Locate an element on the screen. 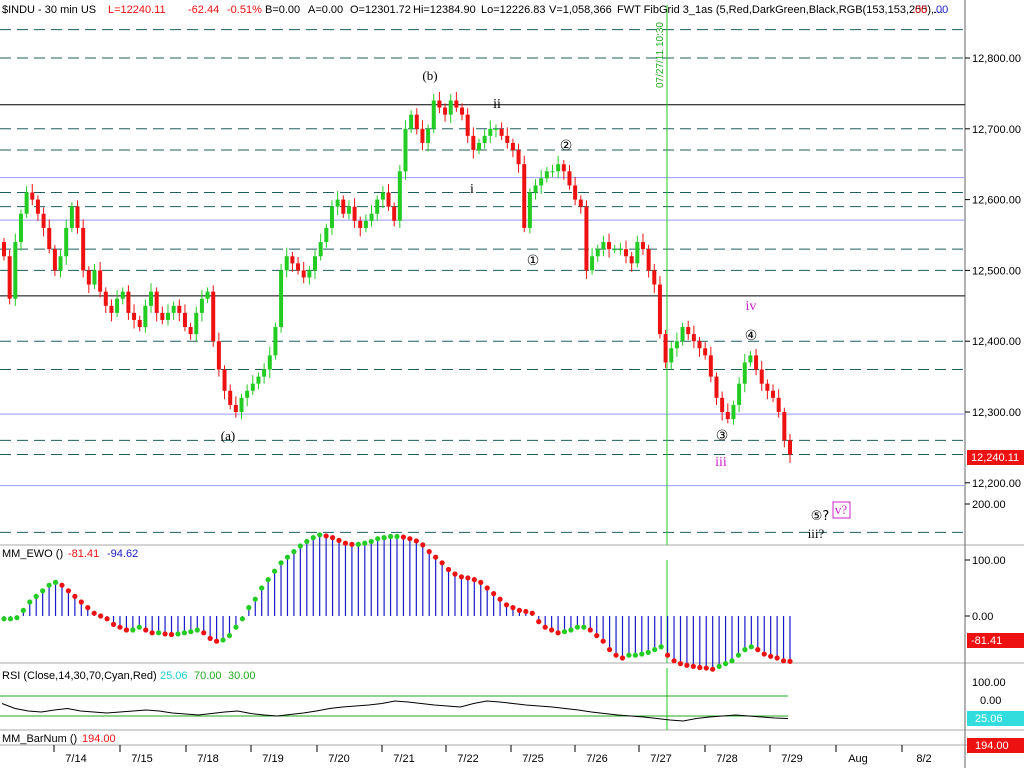  ewo-label: MM_EWO () is located at coordinates (32, 554).